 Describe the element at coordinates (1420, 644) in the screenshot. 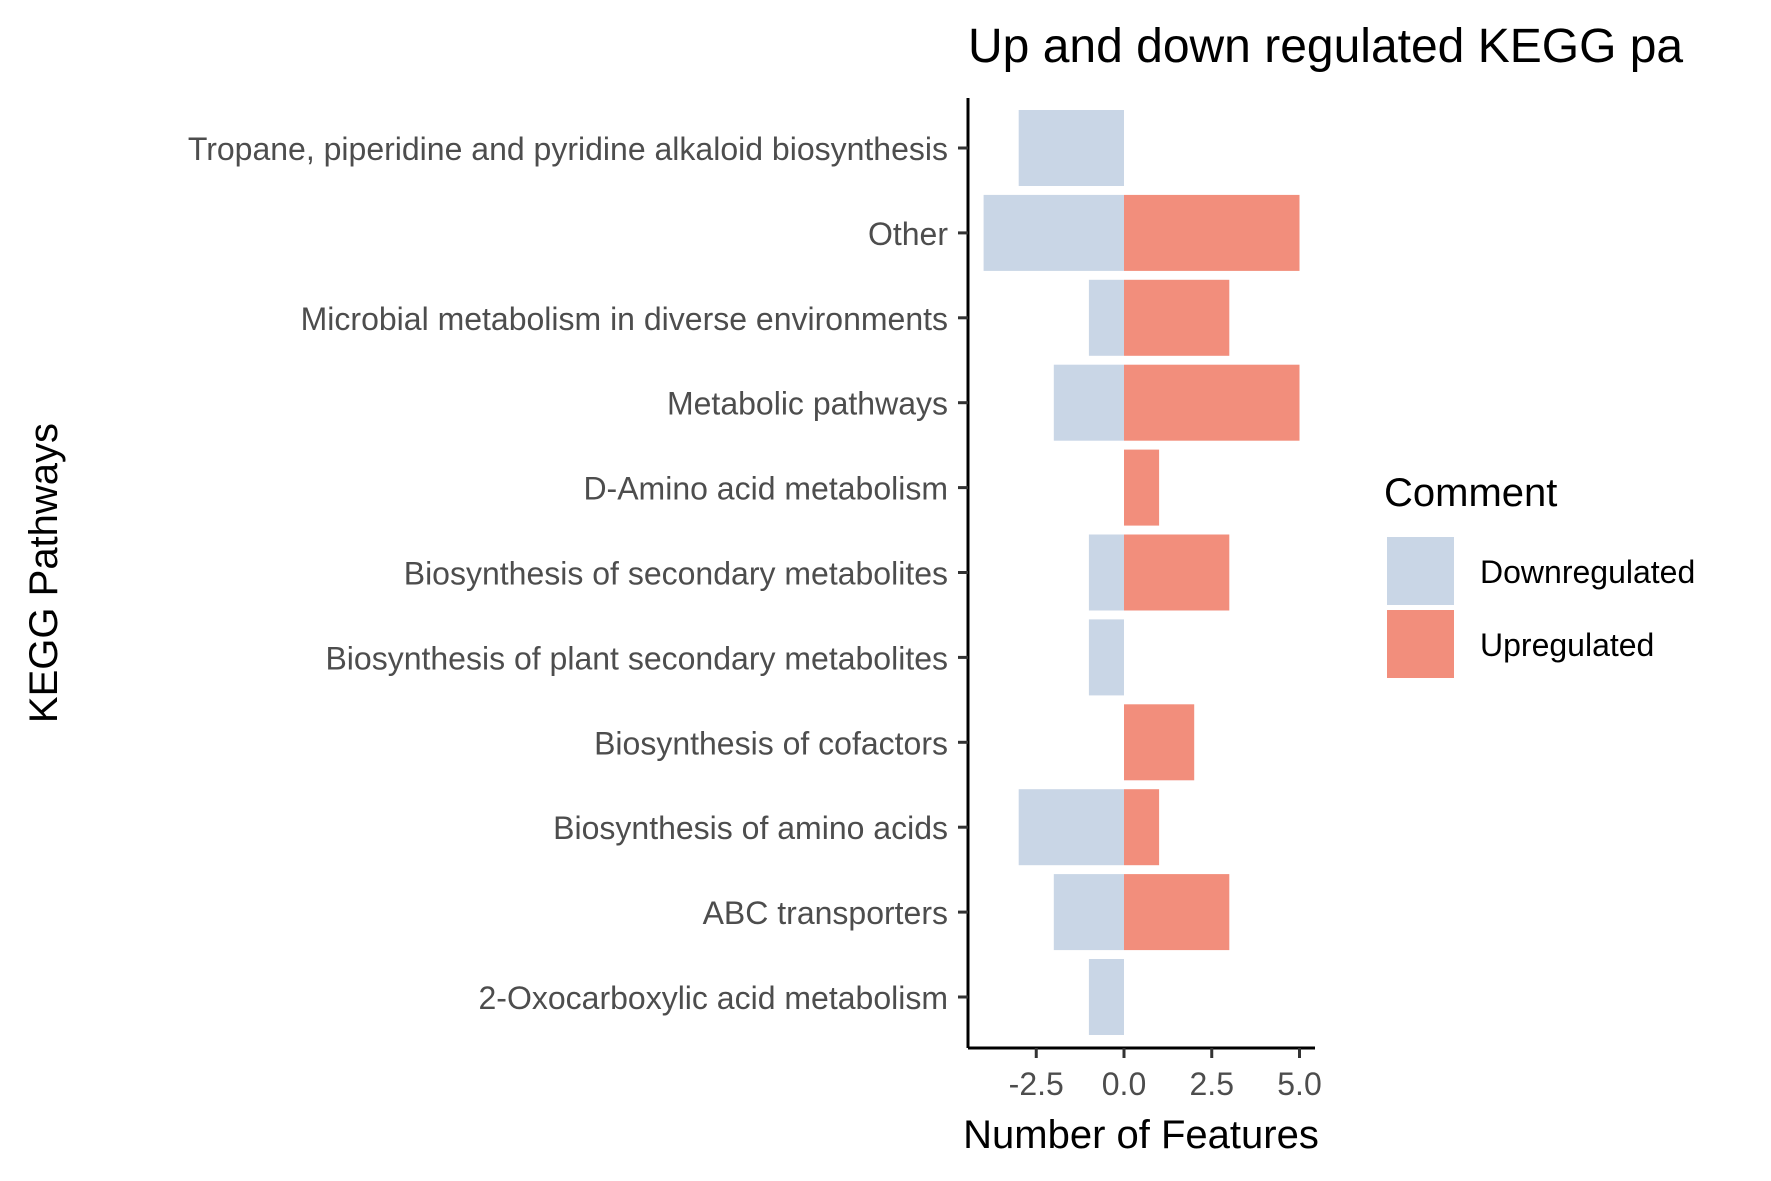

I see `legend-key-upregulated` at that location.